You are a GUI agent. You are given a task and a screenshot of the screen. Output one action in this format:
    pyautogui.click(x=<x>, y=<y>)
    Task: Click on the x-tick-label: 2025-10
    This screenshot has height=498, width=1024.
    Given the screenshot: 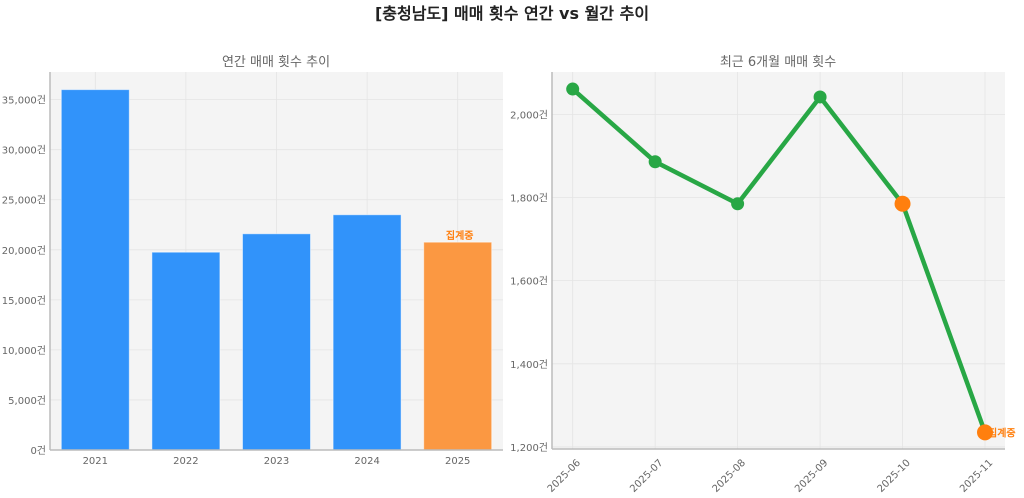 What is the action you would take?
    pyautogui.click(x=894, y=476)
    